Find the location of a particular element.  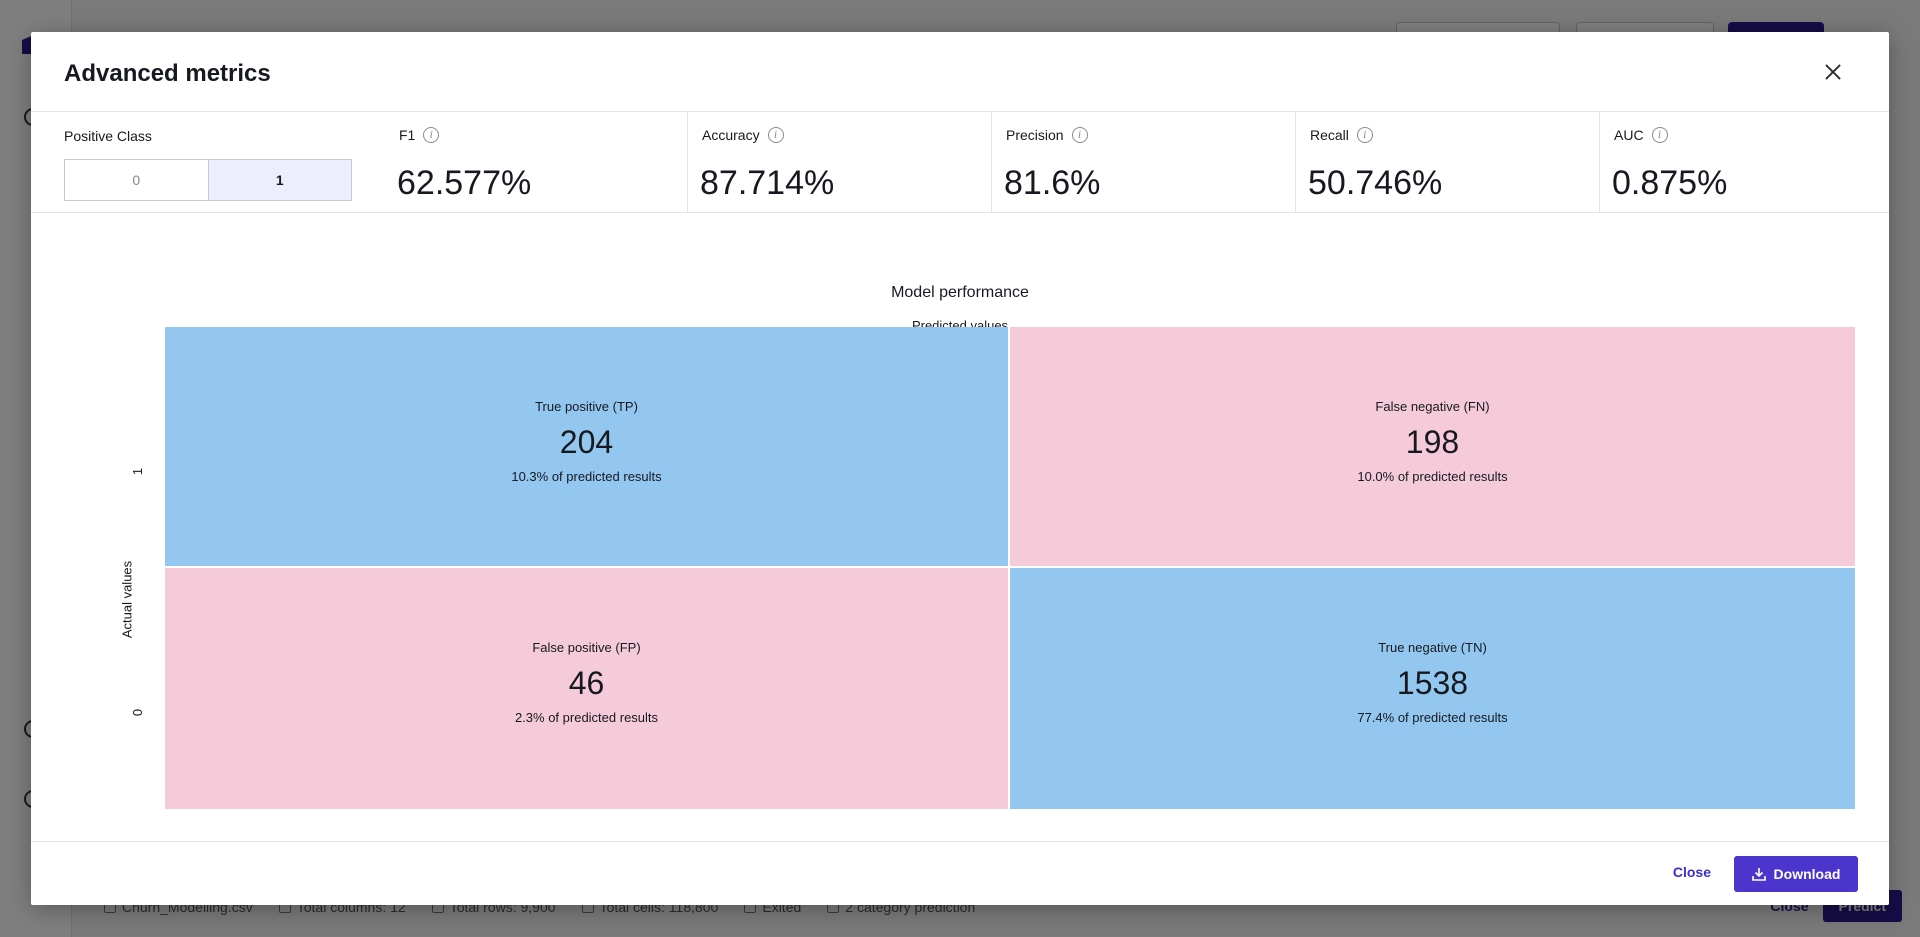

close-icon is located at coordinates (1833, 72).